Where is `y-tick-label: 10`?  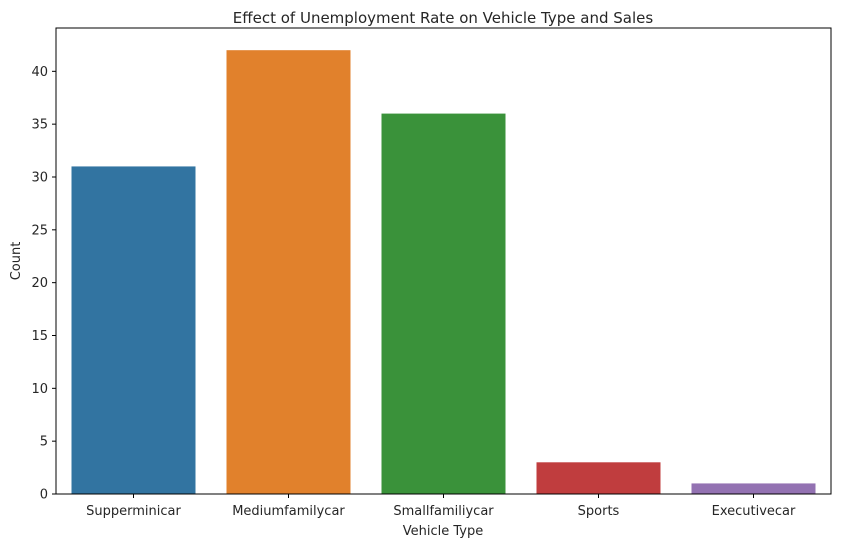
y-tick-label: 10 is located at coordinates (39, 389).